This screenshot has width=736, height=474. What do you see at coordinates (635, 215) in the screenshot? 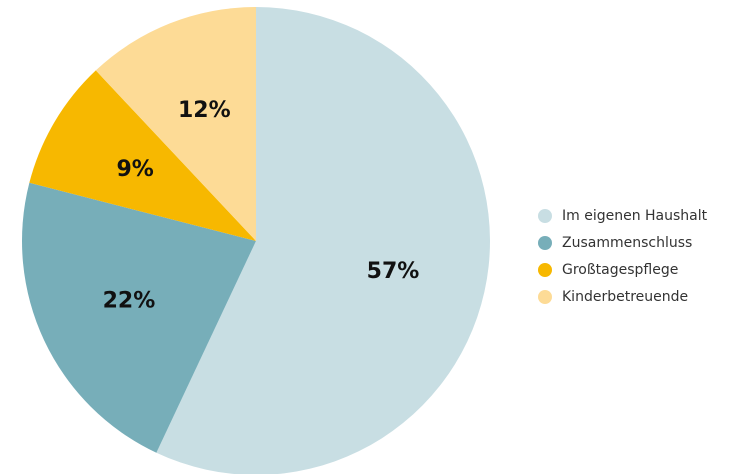
I see `legend-label: Im eigenen Haushalt` at bounding box center [635, 215].